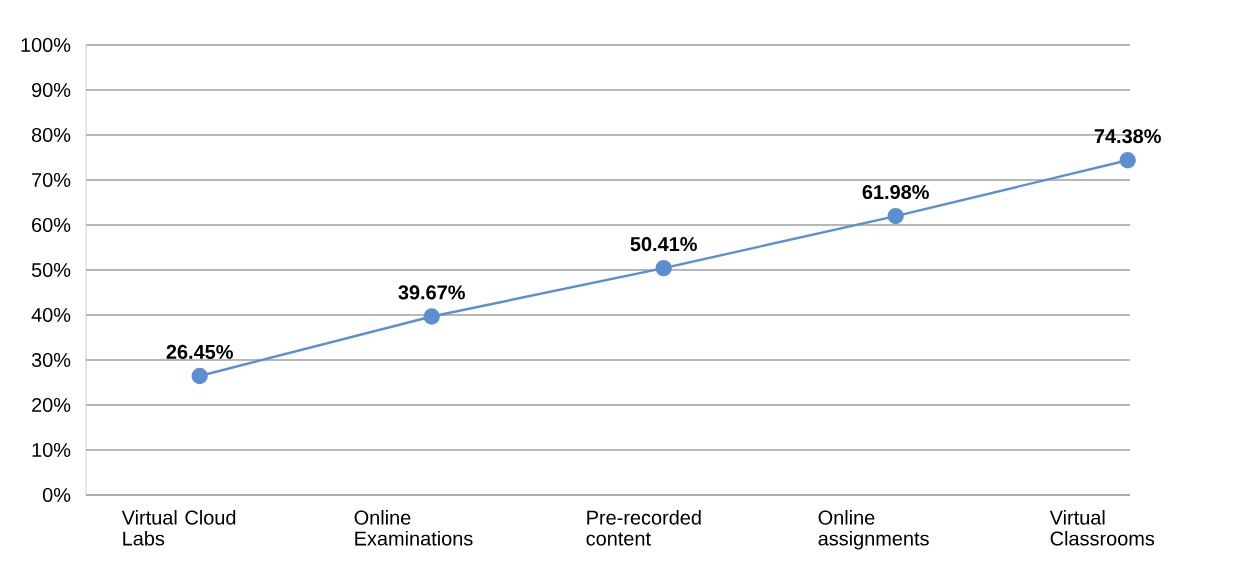 This screenshot has width=1240, height=567. I want to click on data-label: 74.38%, so click(1127, 136).